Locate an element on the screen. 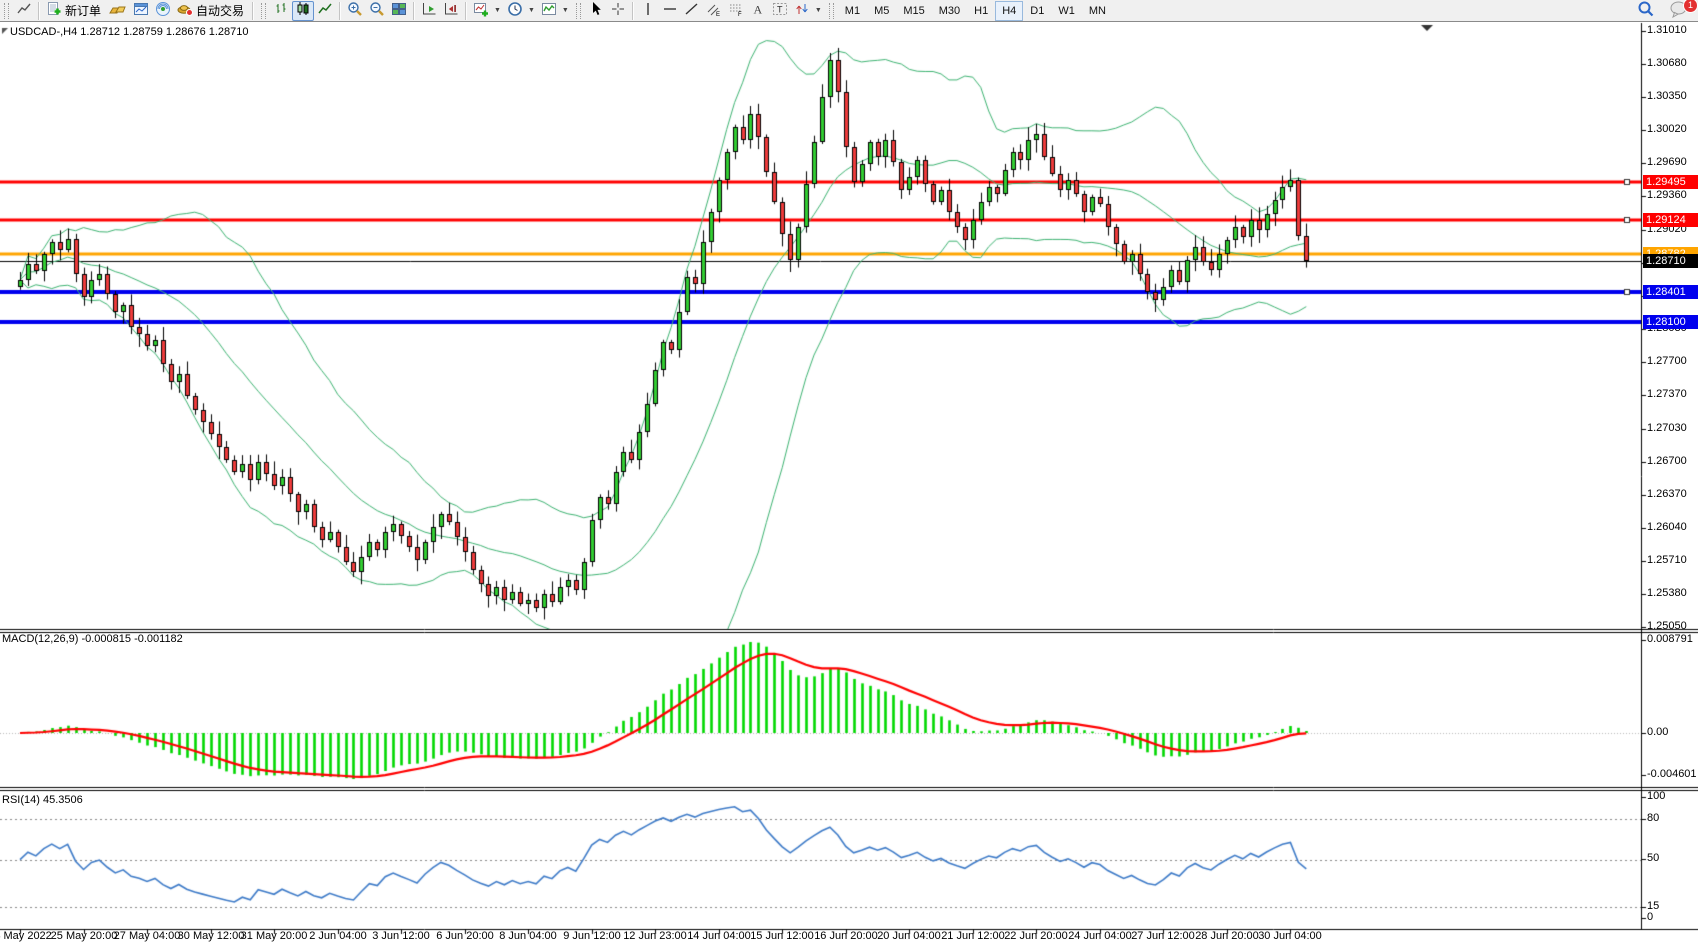  trendline-icon is located at coordinates (692, 10).